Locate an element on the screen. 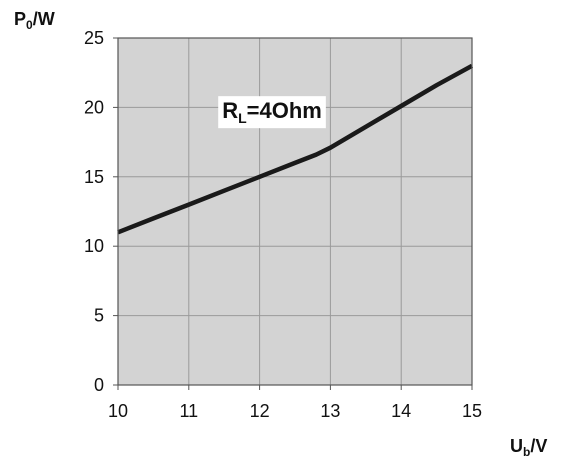 The width and height of the screenshot is (566, 458). y-tick-label: 20 is located at coordinates (94, 107).